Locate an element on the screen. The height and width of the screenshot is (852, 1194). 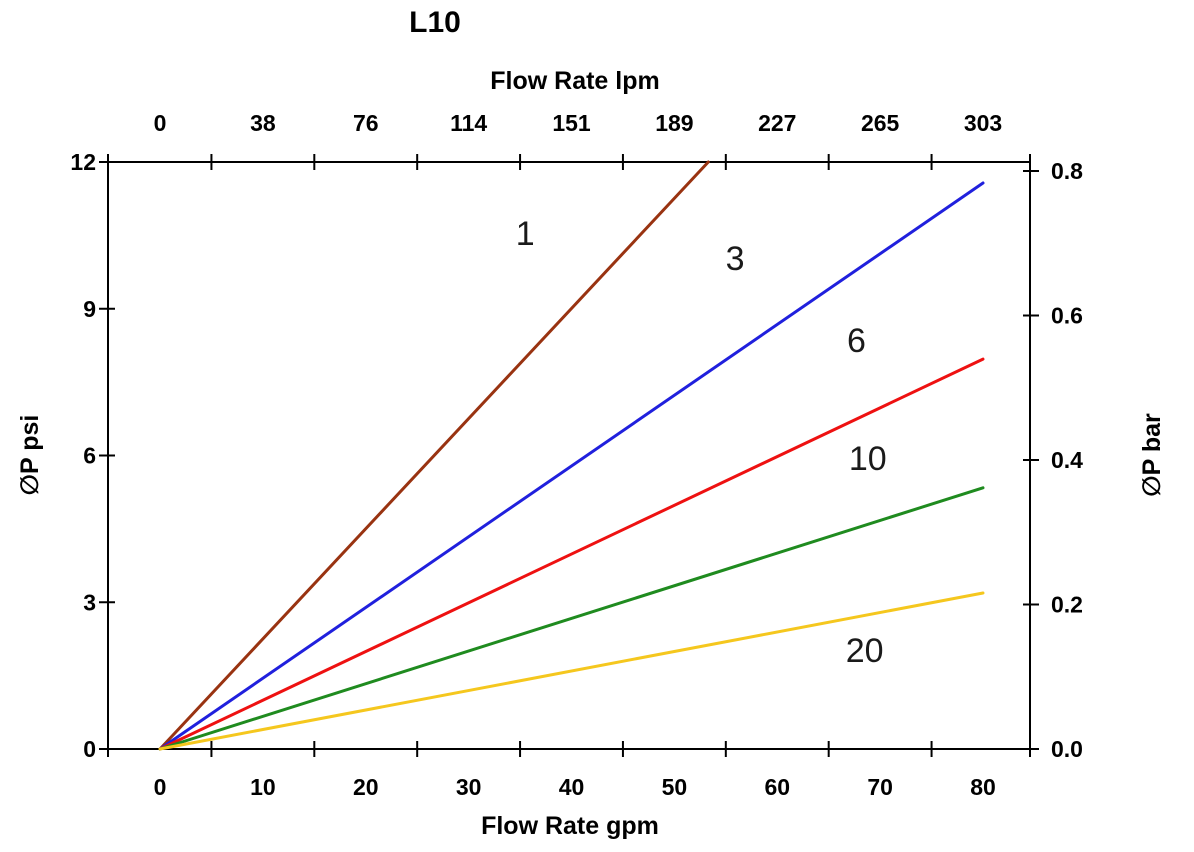
left-tick-label: 6 is located at coordinates (89, 456).